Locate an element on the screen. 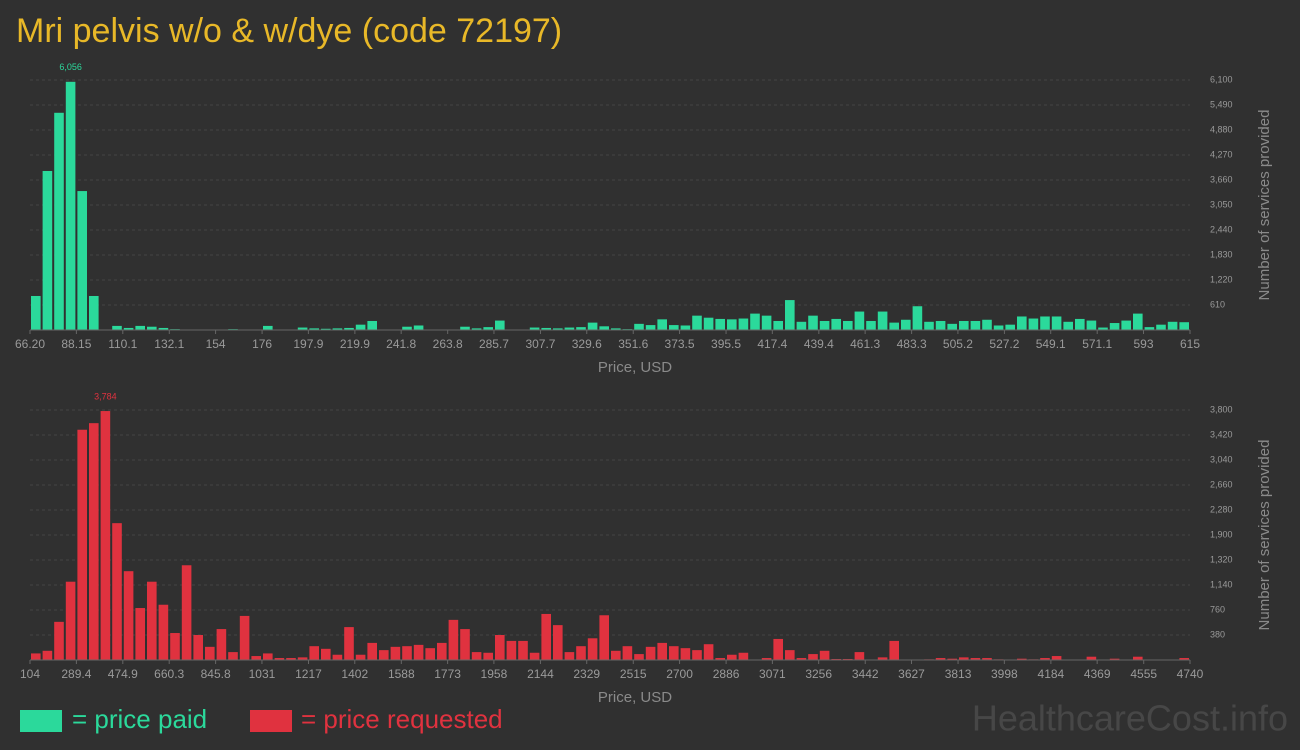  legend-swatch is located at coordinates (41, 721).